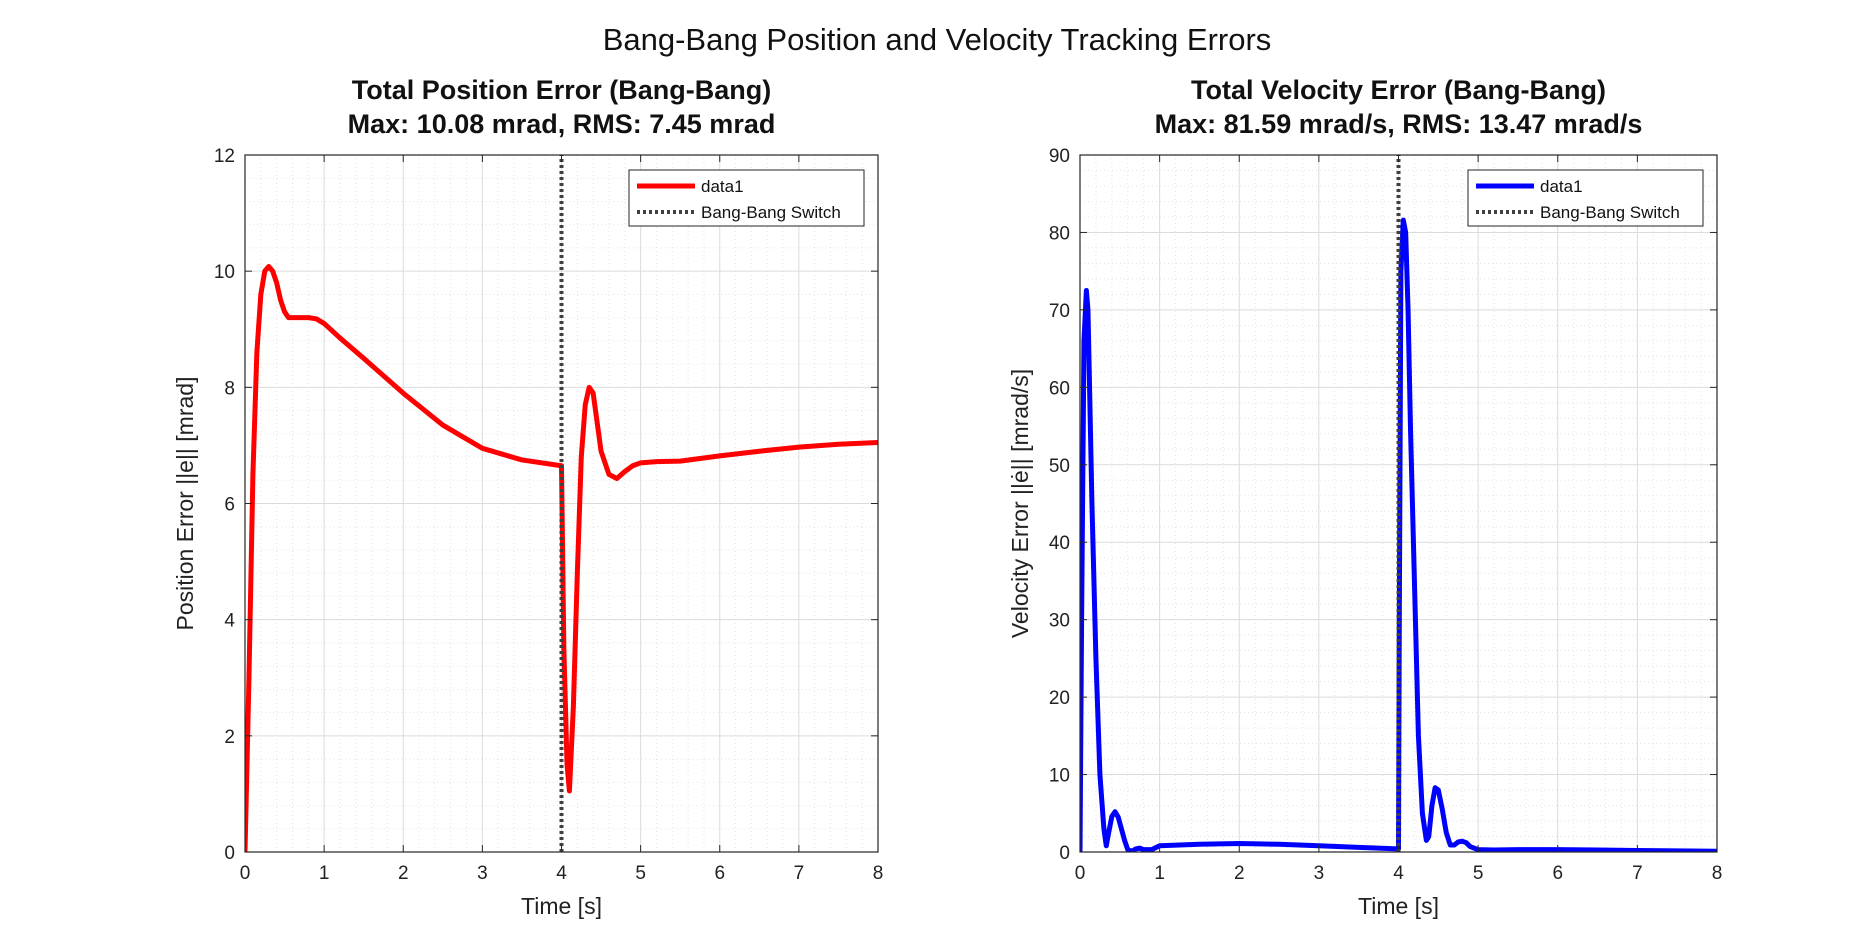 This screenshot has height=938, width=1875. What do you see at coordinates (229, 621) in the screenshot?
I see `y-tick-label: 4` at bounding box center [229, 621].